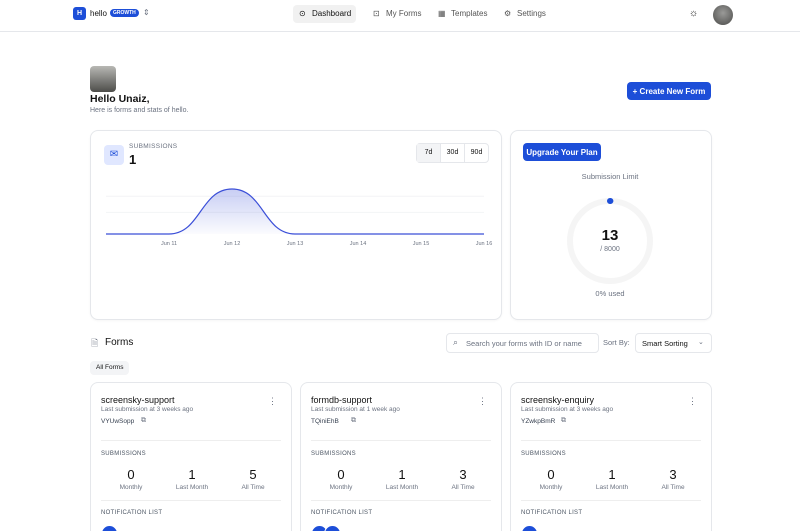 The height and width of the screenshot is (531, 800). Describe the element at coordinates (118, 421) in the screenshot. I see `form-id: VYUwSopp` at that location.